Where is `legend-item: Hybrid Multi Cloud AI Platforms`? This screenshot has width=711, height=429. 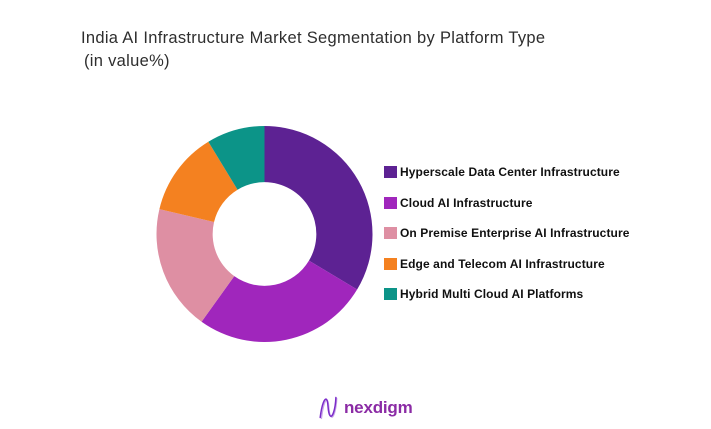 legend-item: Hybrid Multi Cloud AI Platforms is located at coordinates (507, 294).